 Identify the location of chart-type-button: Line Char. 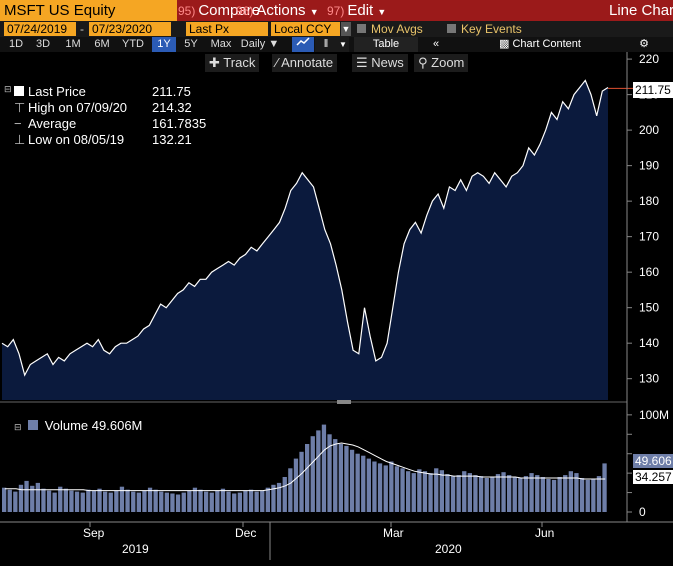
(641, 10).